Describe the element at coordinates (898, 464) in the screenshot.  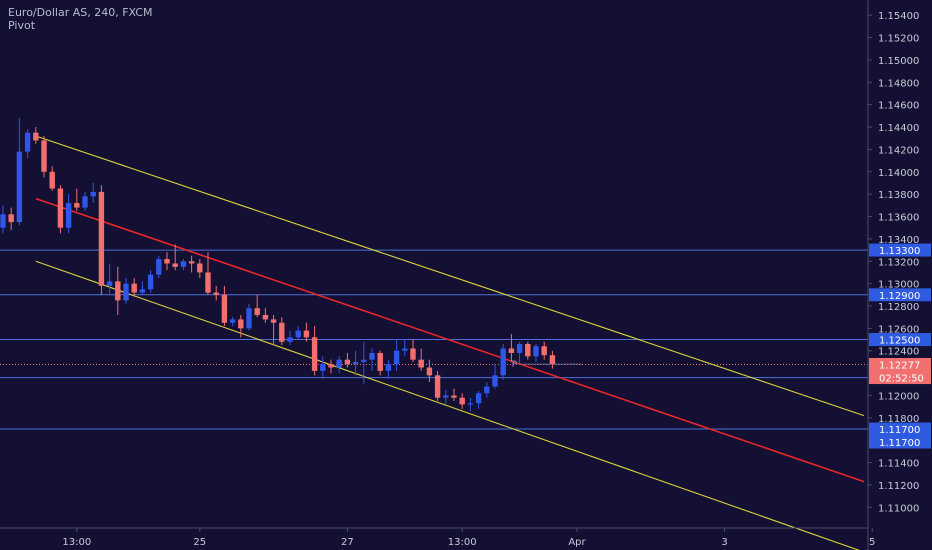
I see `y-tick-label: 1.11400` at that location.